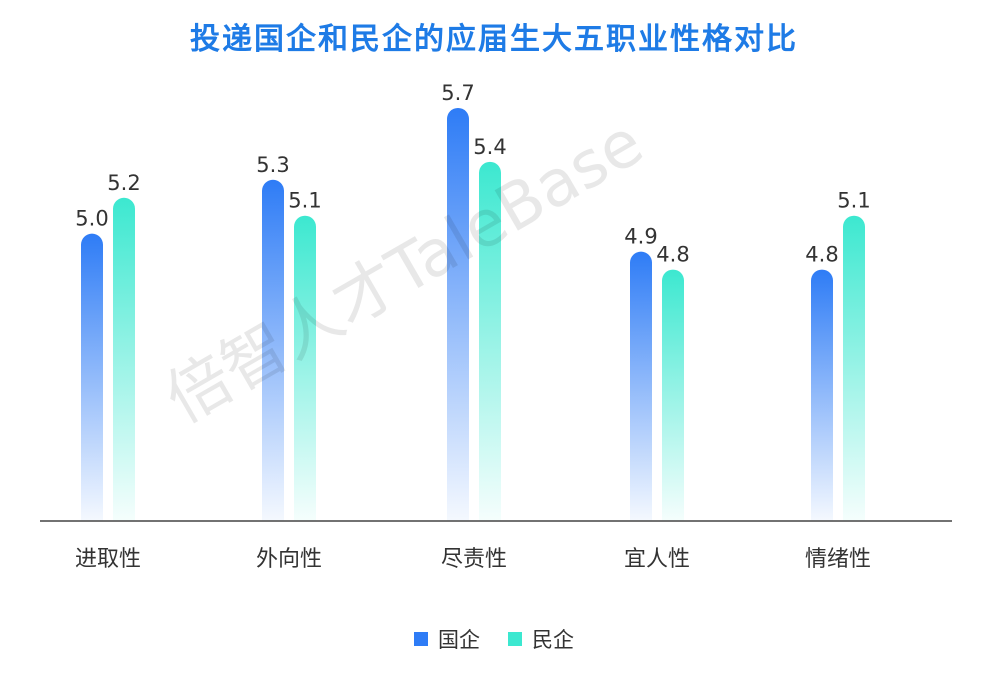 The image size is (988, 682). What do you see at coordinates (272, 165) in the screenshot?
I see `value-label-state-1: 5.3` at bounding box center [272, 165].